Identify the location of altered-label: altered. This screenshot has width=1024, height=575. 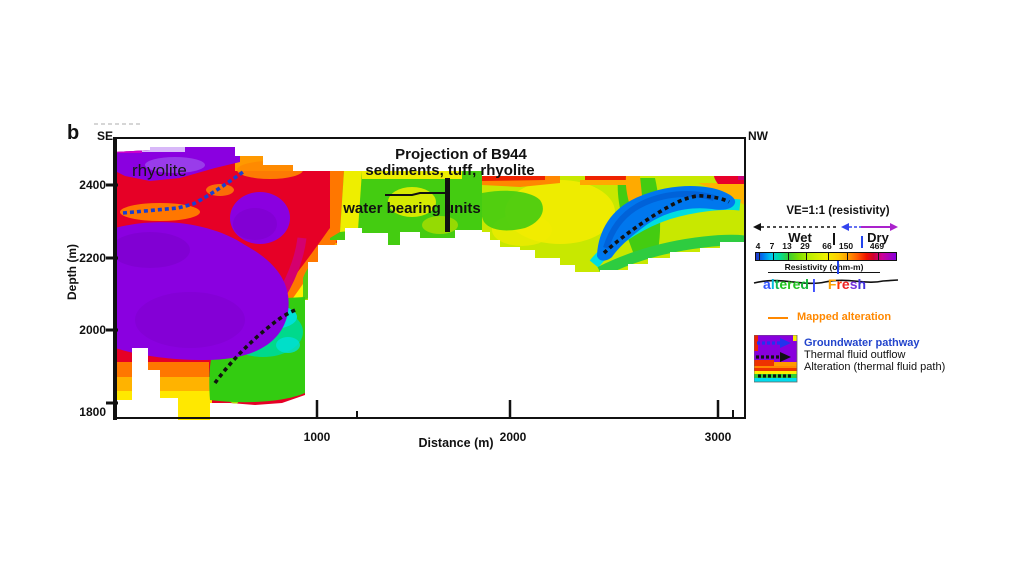
(786, 284).